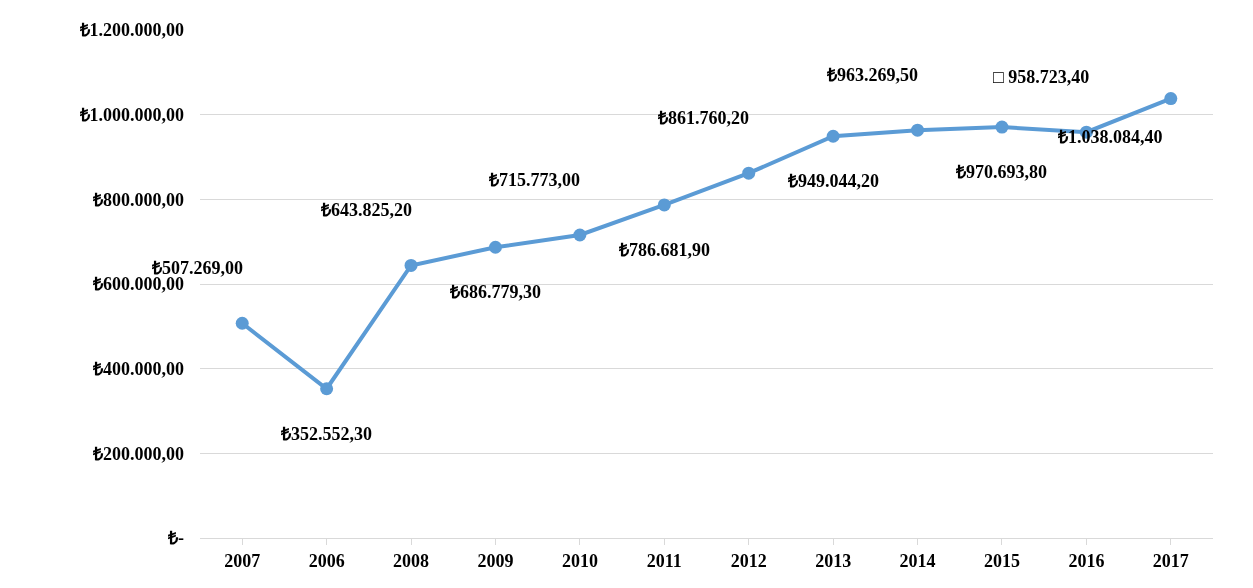 This screenshot has height=588, width=1253. I want to click on x-tick-label: 2012, so click(748, 560).